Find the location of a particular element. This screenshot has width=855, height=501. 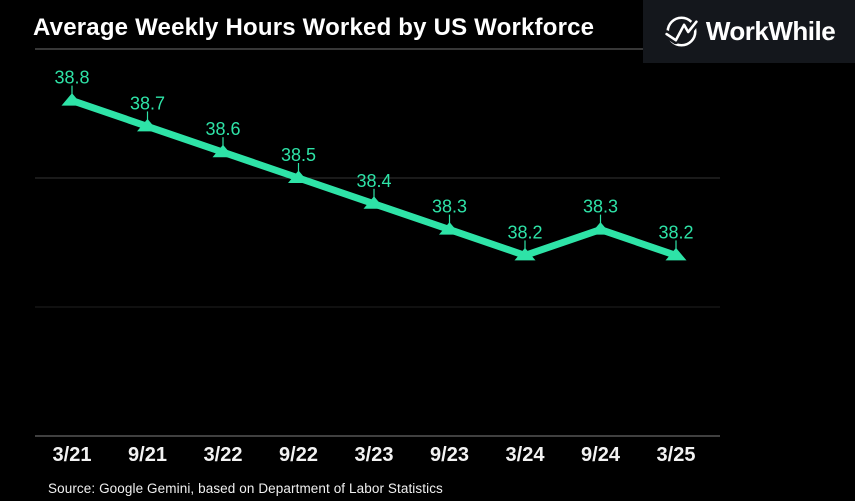

data-label: 38.4 is located at coordinates (373, 181).